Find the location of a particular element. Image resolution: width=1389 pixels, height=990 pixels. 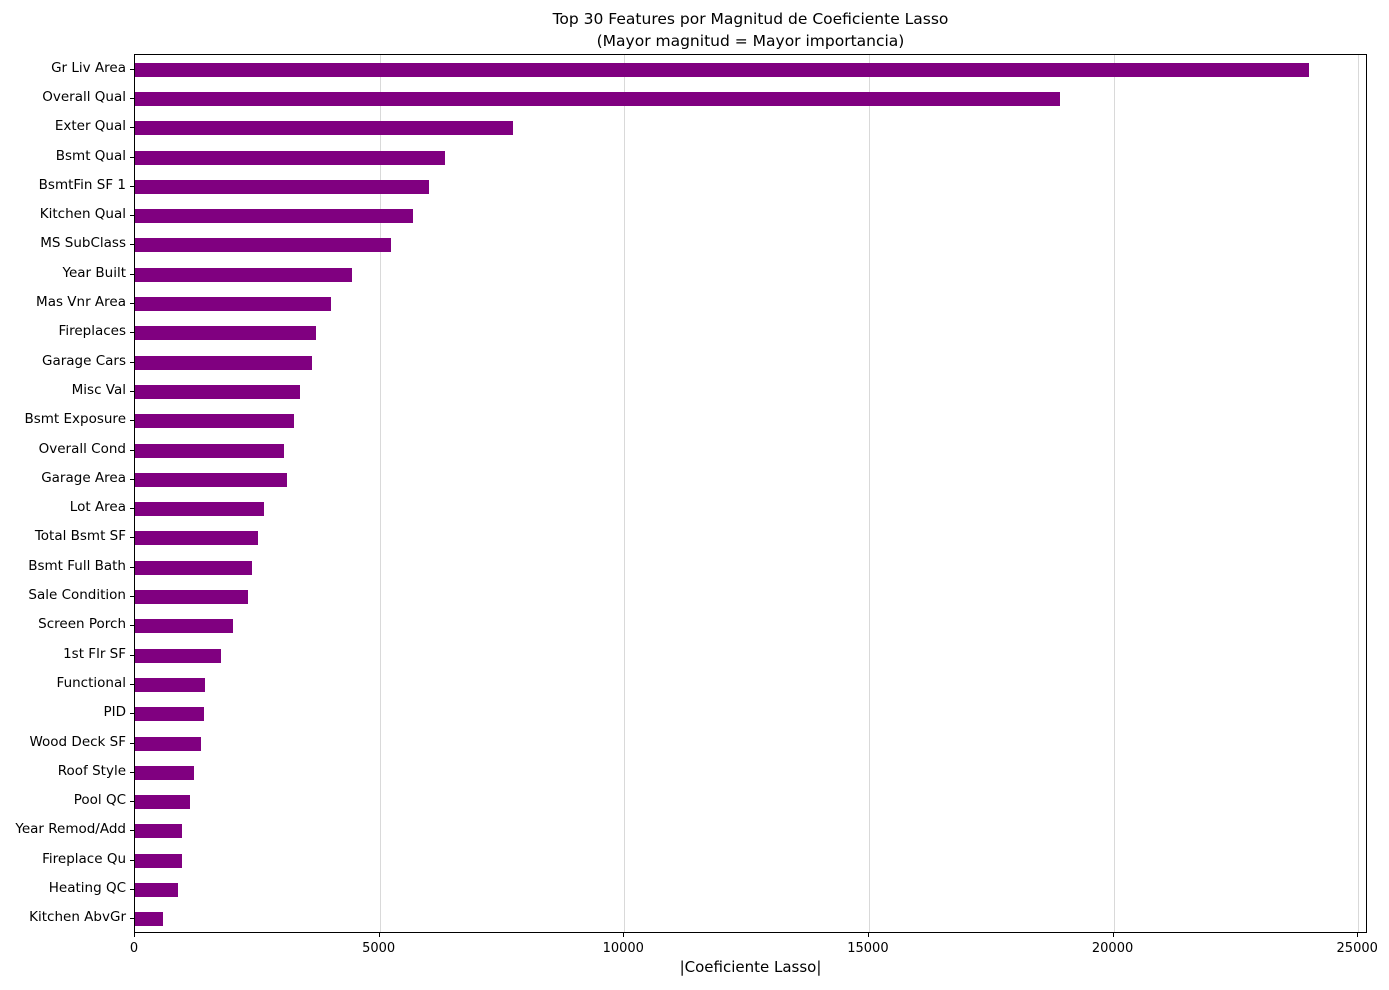

y-tick-label: Gr Liv Area is located at coordinates (88, 67).